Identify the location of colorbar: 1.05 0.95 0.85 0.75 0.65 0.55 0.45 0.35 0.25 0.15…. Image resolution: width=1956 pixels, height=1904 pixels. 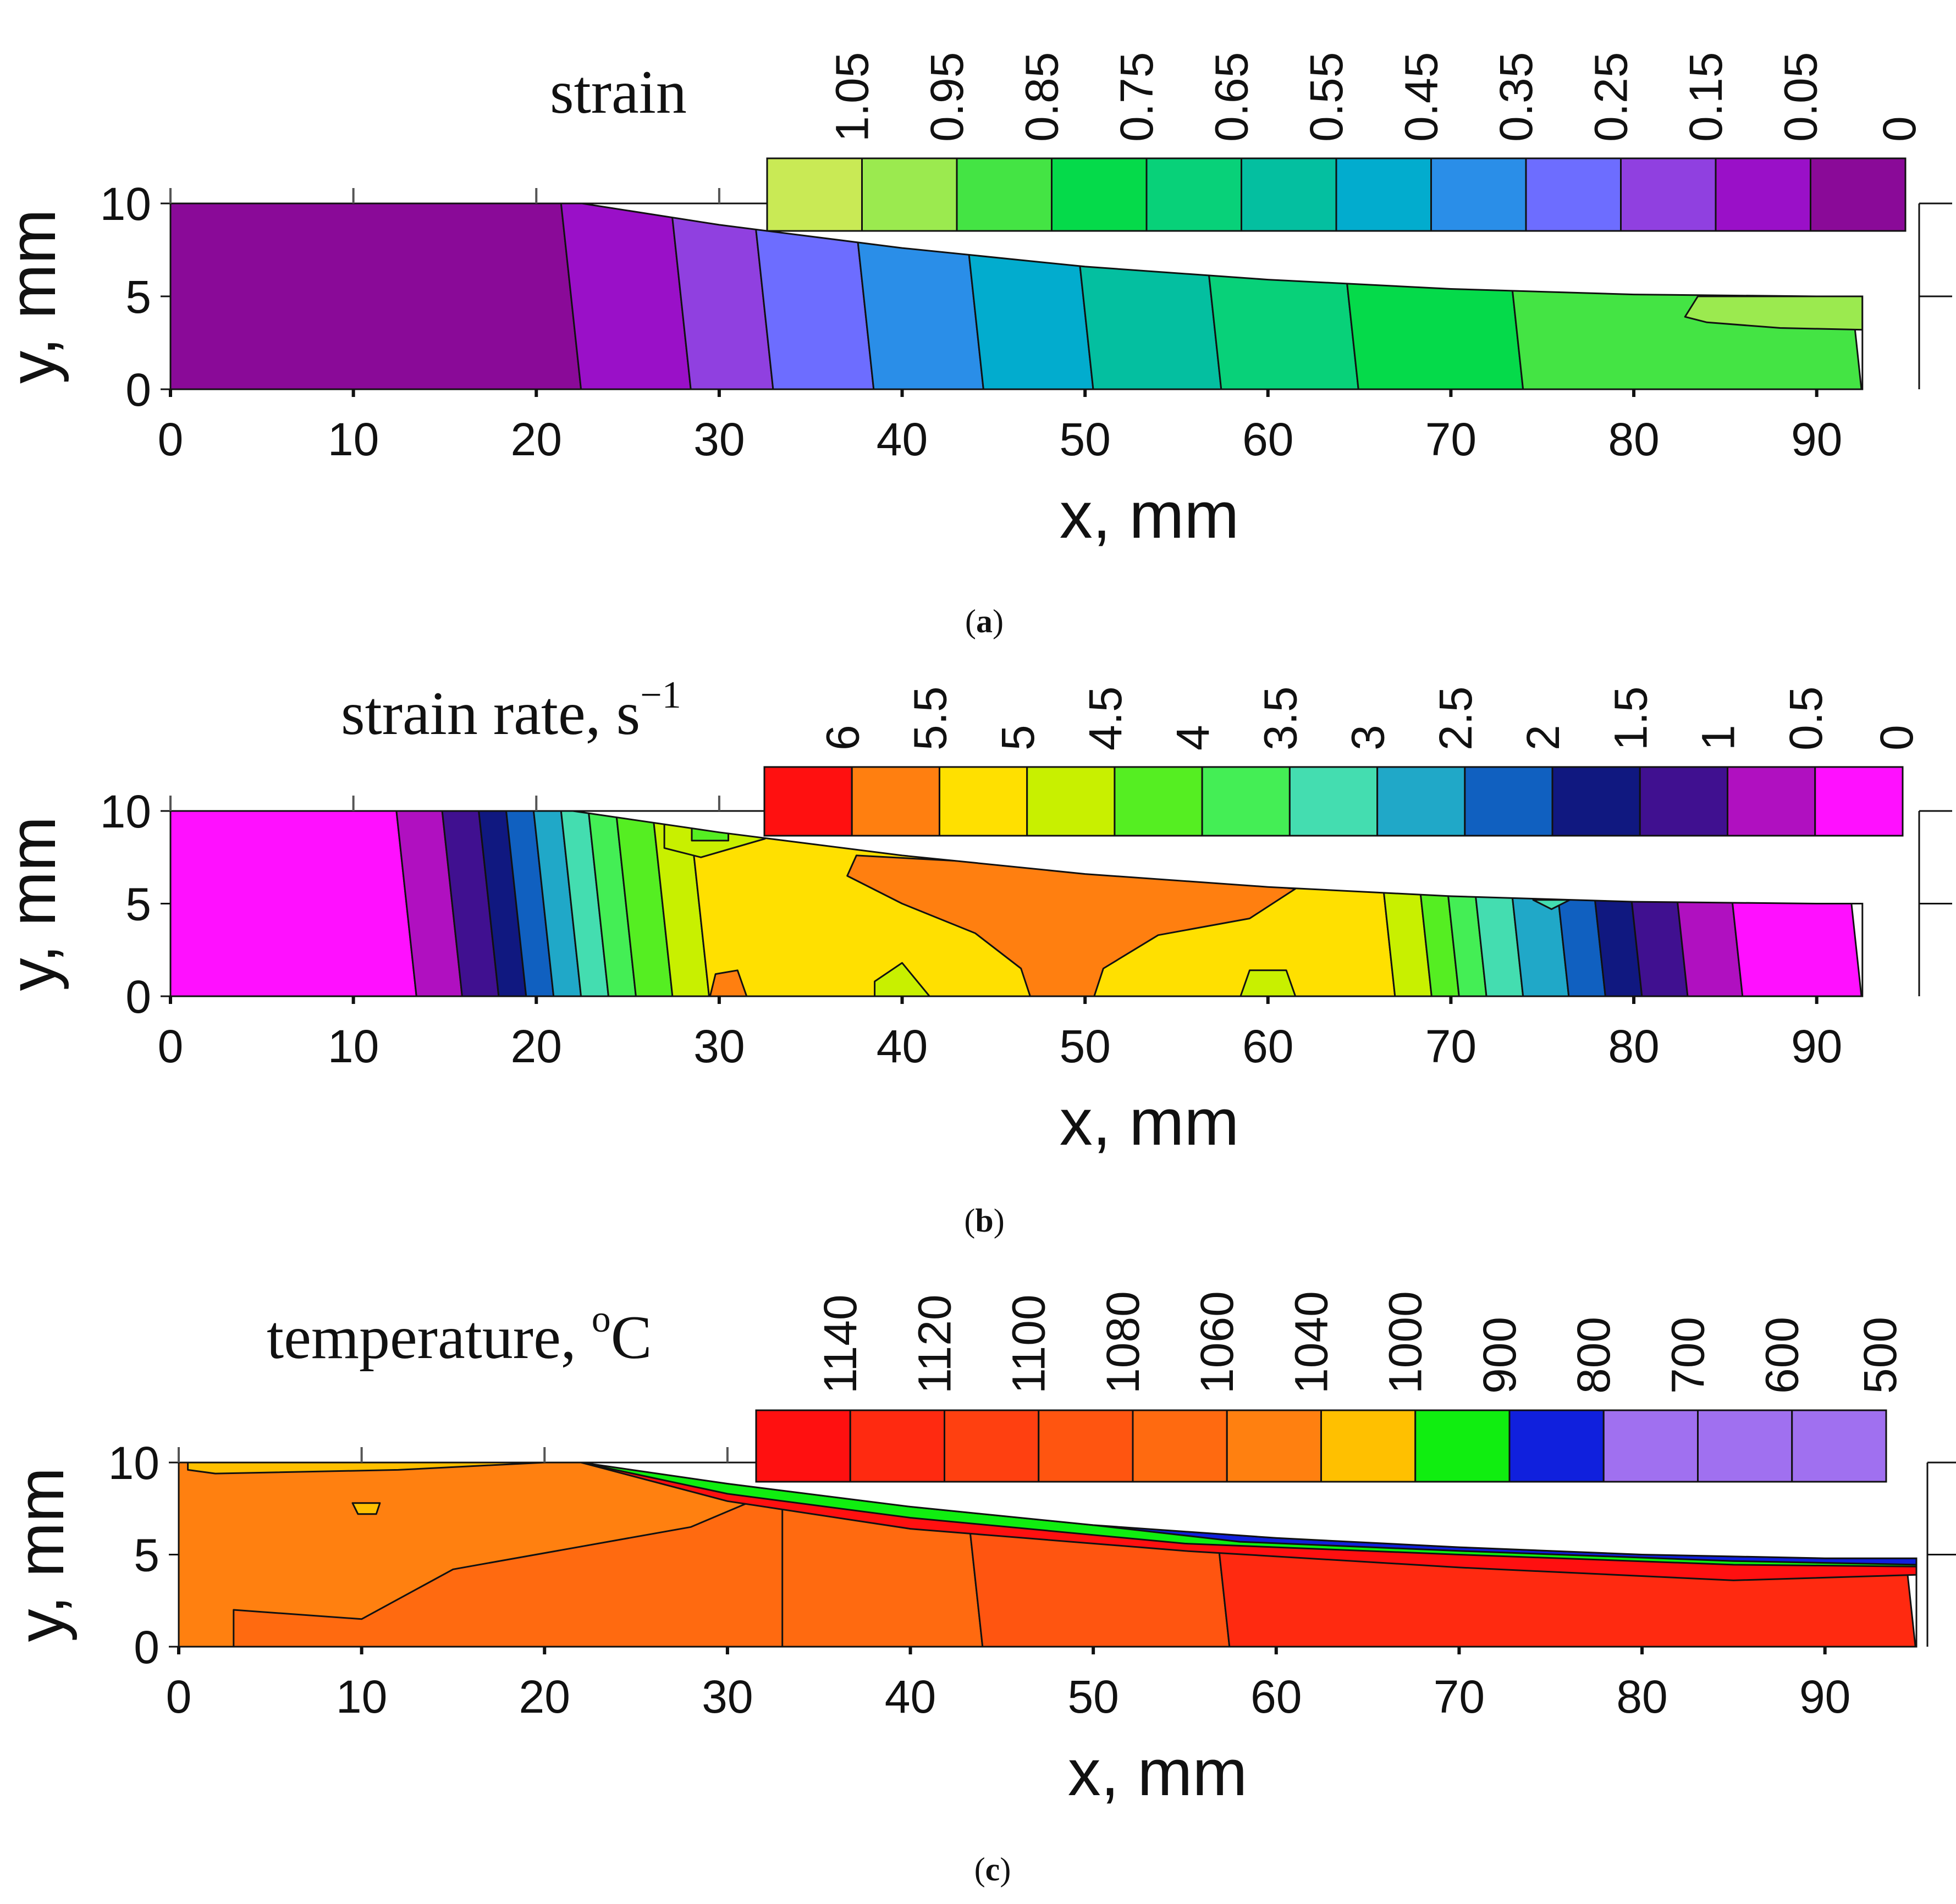
(1345, 142).